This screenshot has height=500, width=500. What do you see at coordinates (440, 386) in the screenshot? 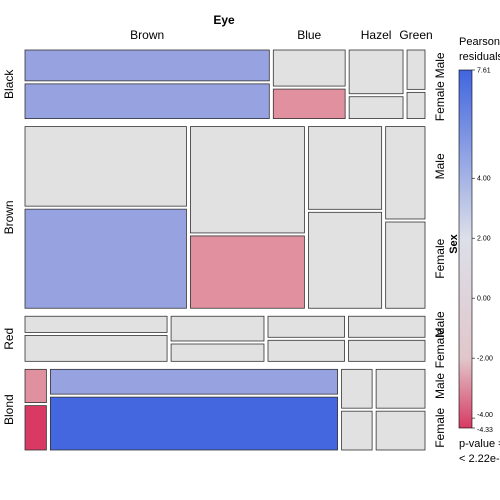
I see `sex-label-blond-male: Male` at bounding box center [440, 386].